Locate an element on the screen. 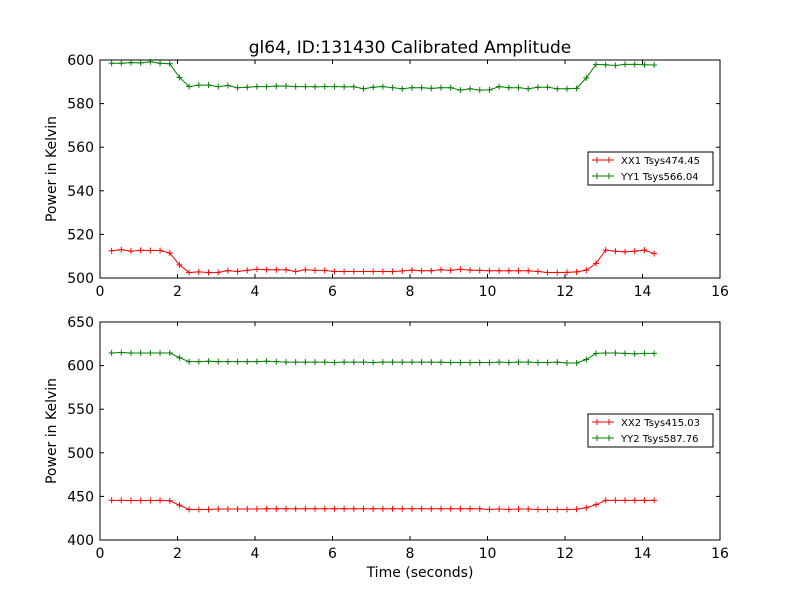 The image size is (800, 600). y-tick-label: 520 is located at coordinates (80, 235).